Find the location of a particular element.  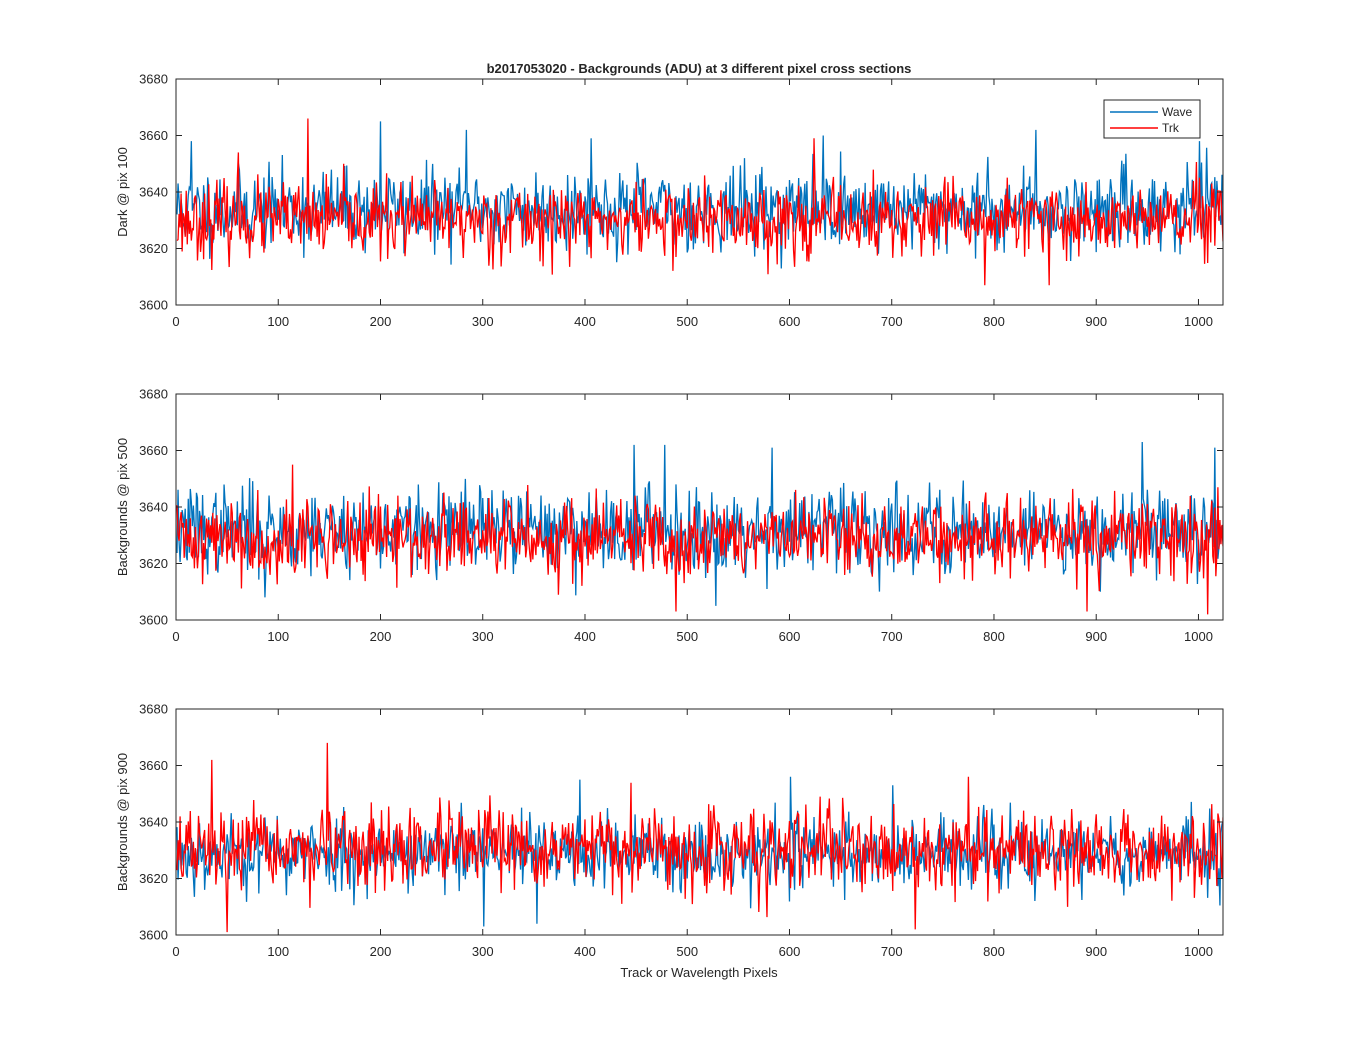

y-axis-label-panel-2: Backgrounds @ pix 500 is located at coordinates (122, 507).